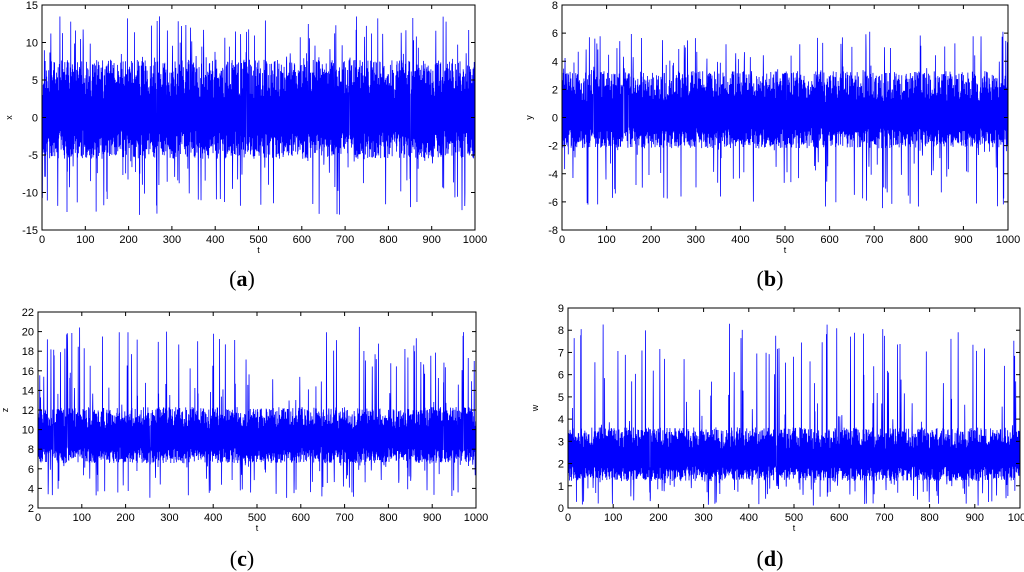 This screenshot has width=1024, height=572. Describe the element at coordinates (5, 409) in the screenshot. I see `y-axis-label: z` at that location.